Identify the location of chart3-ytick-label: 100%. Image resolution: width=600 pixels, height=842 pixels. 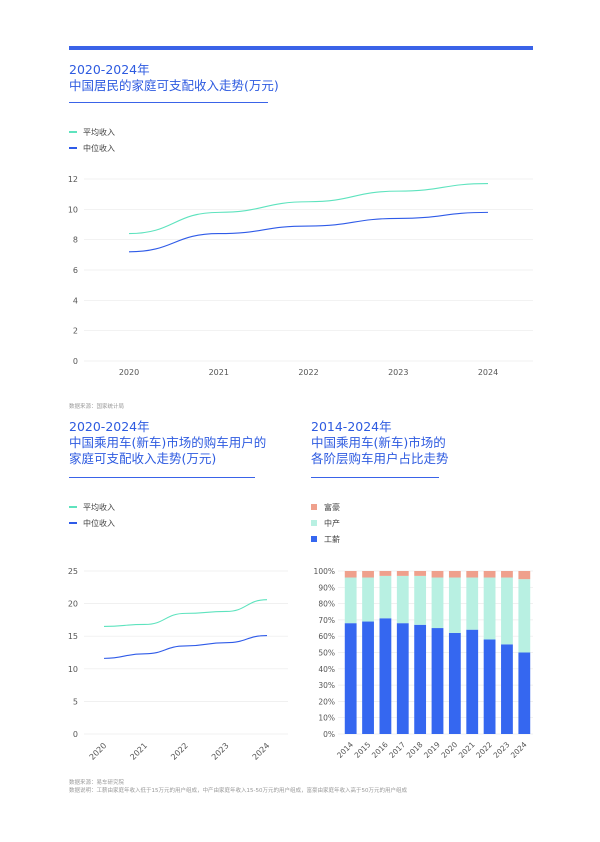
(324, 571).